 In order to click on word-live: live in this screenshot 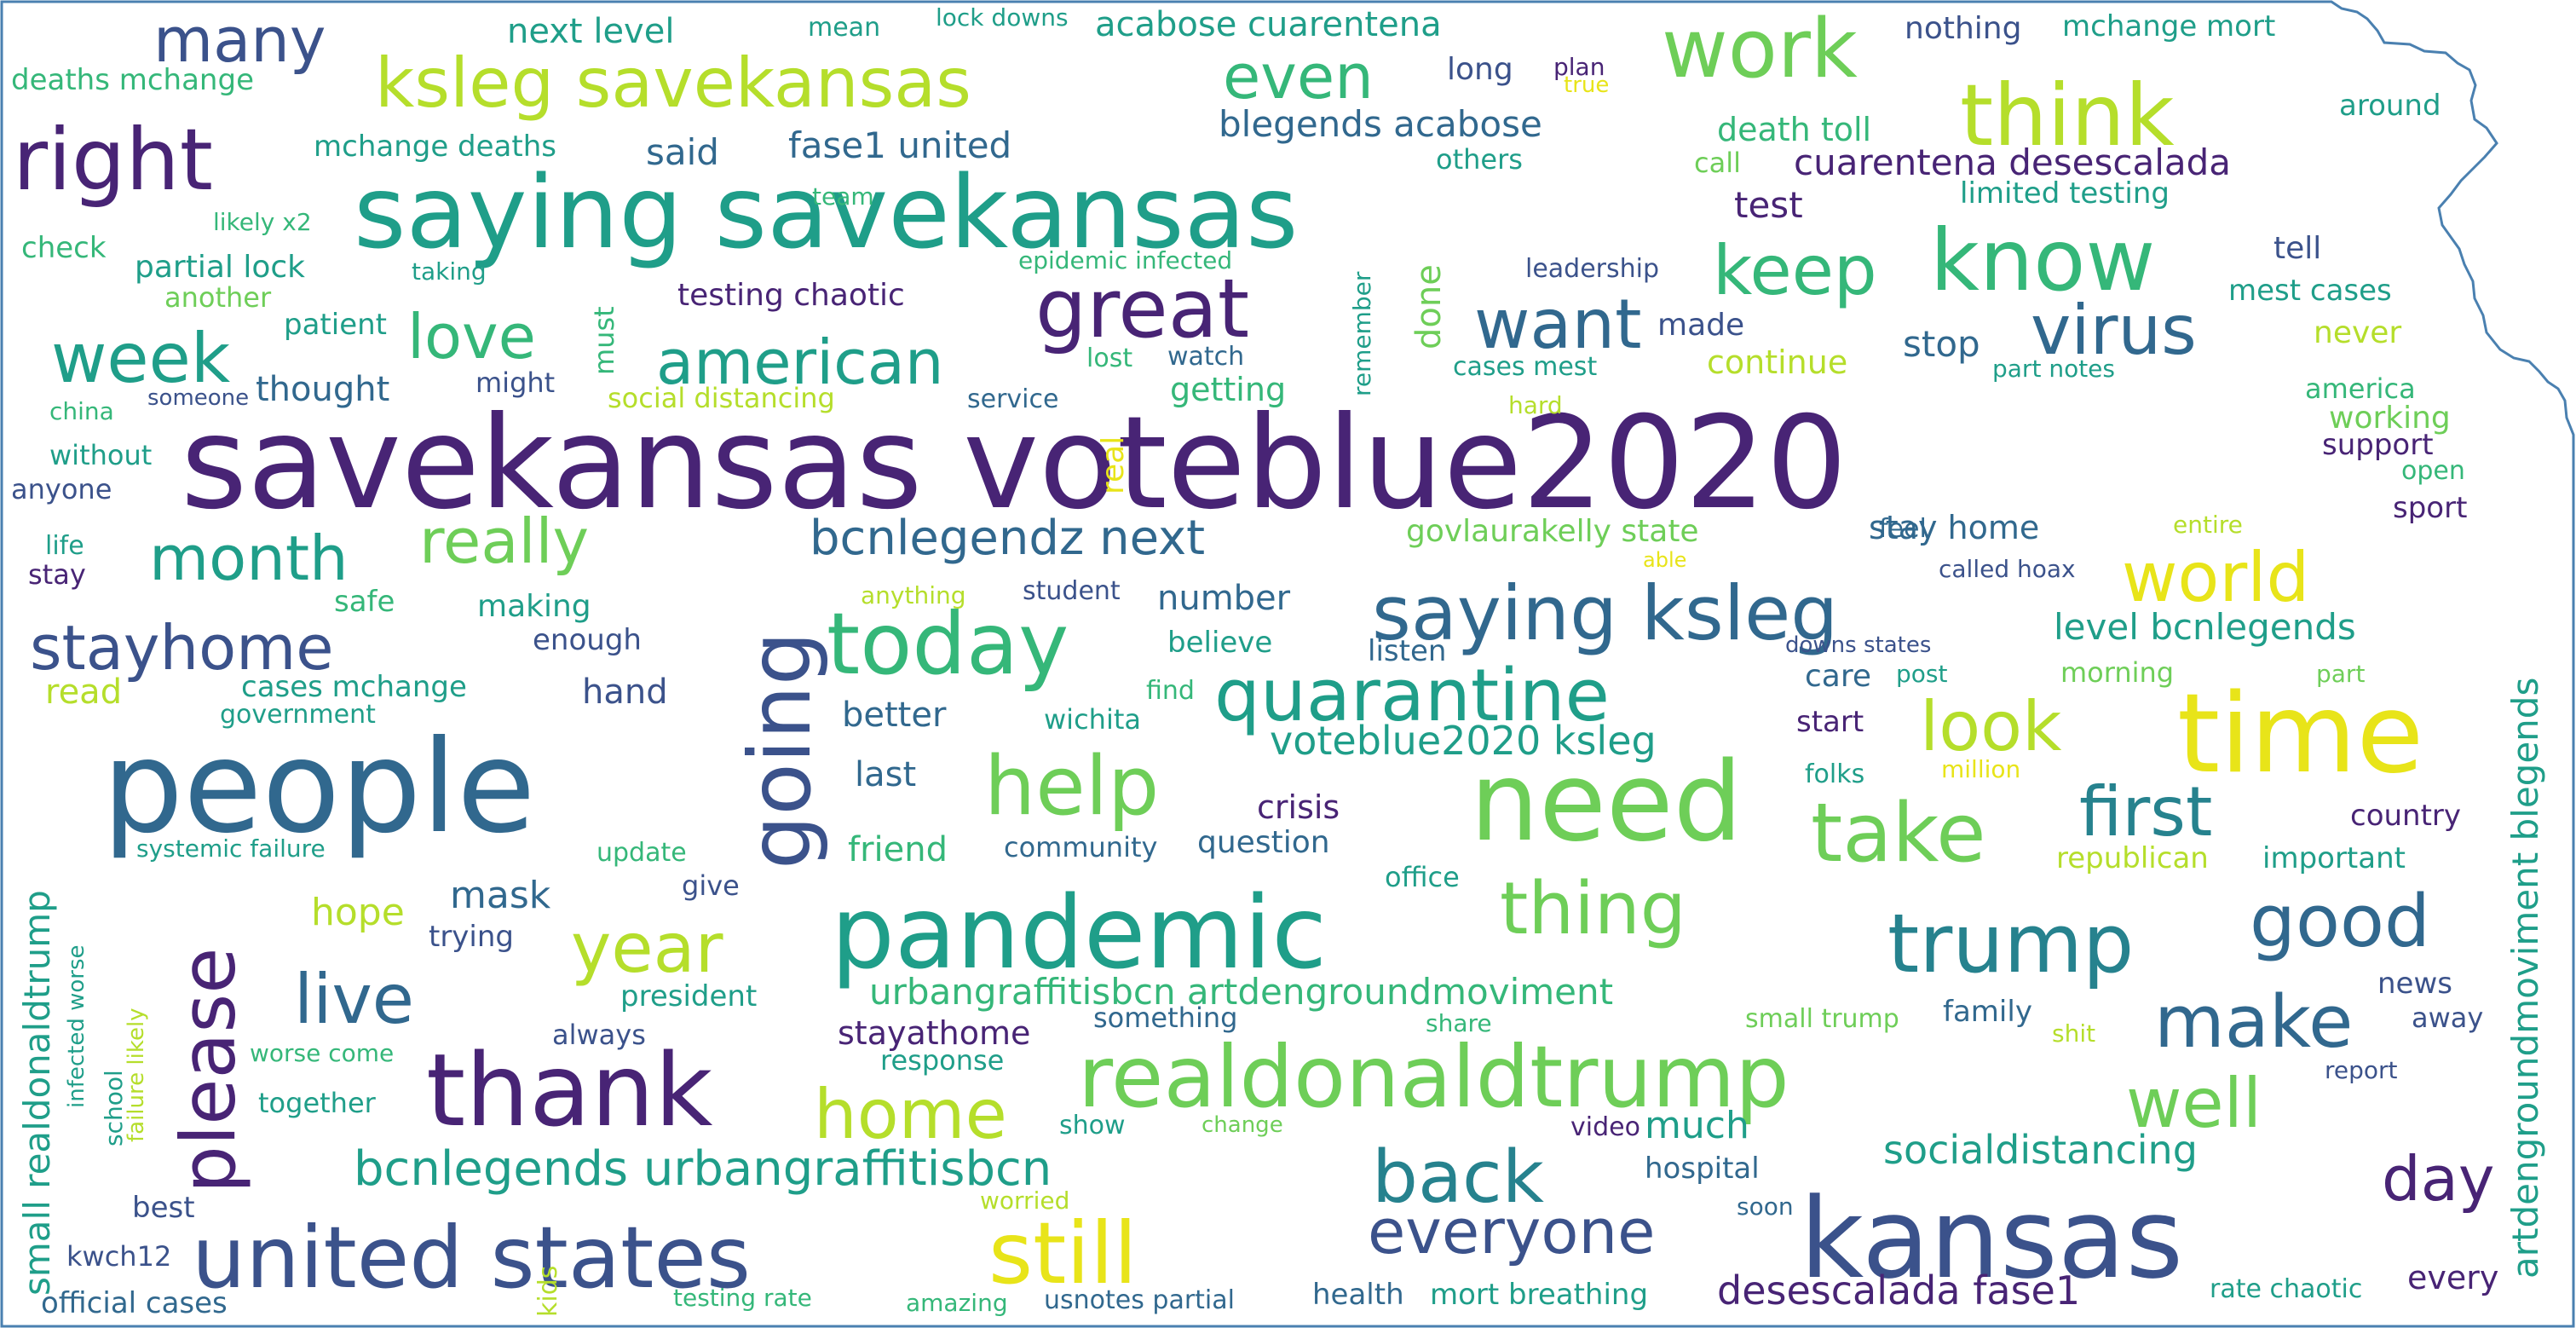, I will do `click(354, 999)`.